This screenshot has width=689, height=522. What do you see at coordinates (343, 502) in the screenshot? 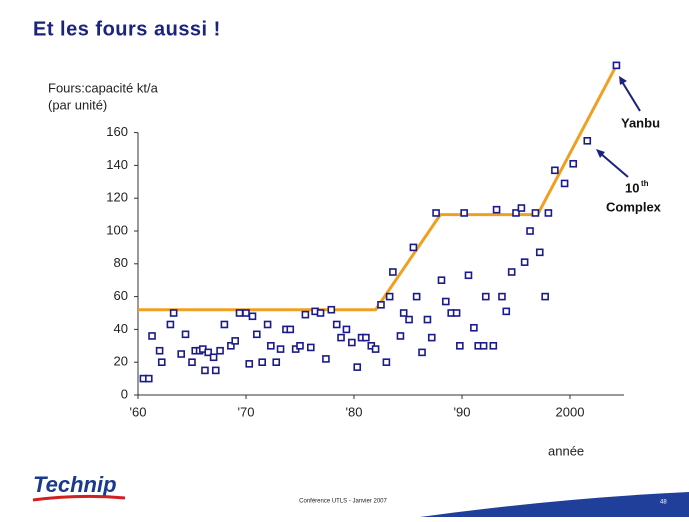
I see `footer-text: Conférence UTLS - Janvier 2007` at bounding box center [343, 502].